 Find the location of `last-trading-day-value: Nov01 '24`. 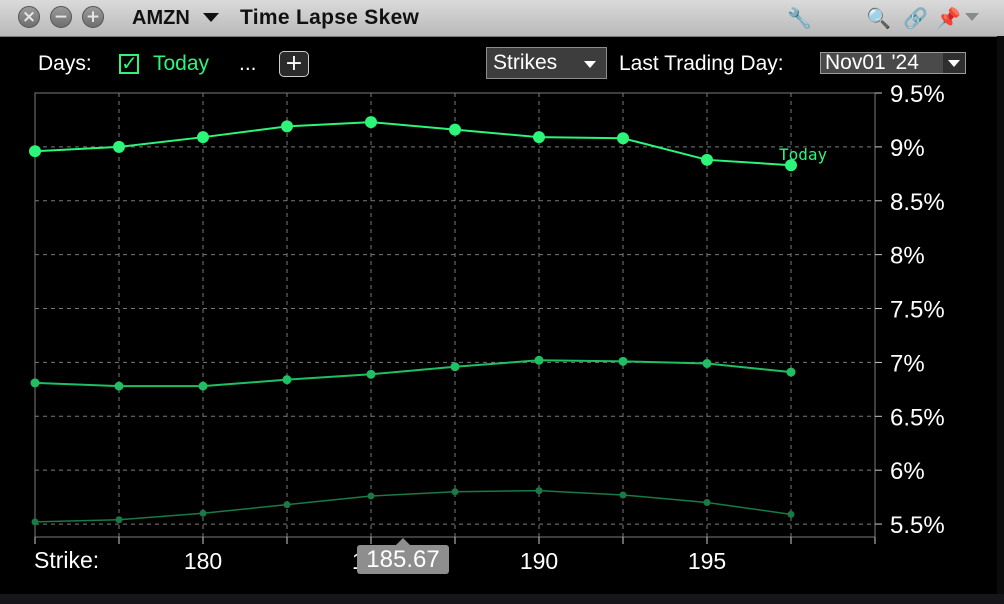

last-trading-day-value: Nov01 '24 is located at coordinates (872, 63).